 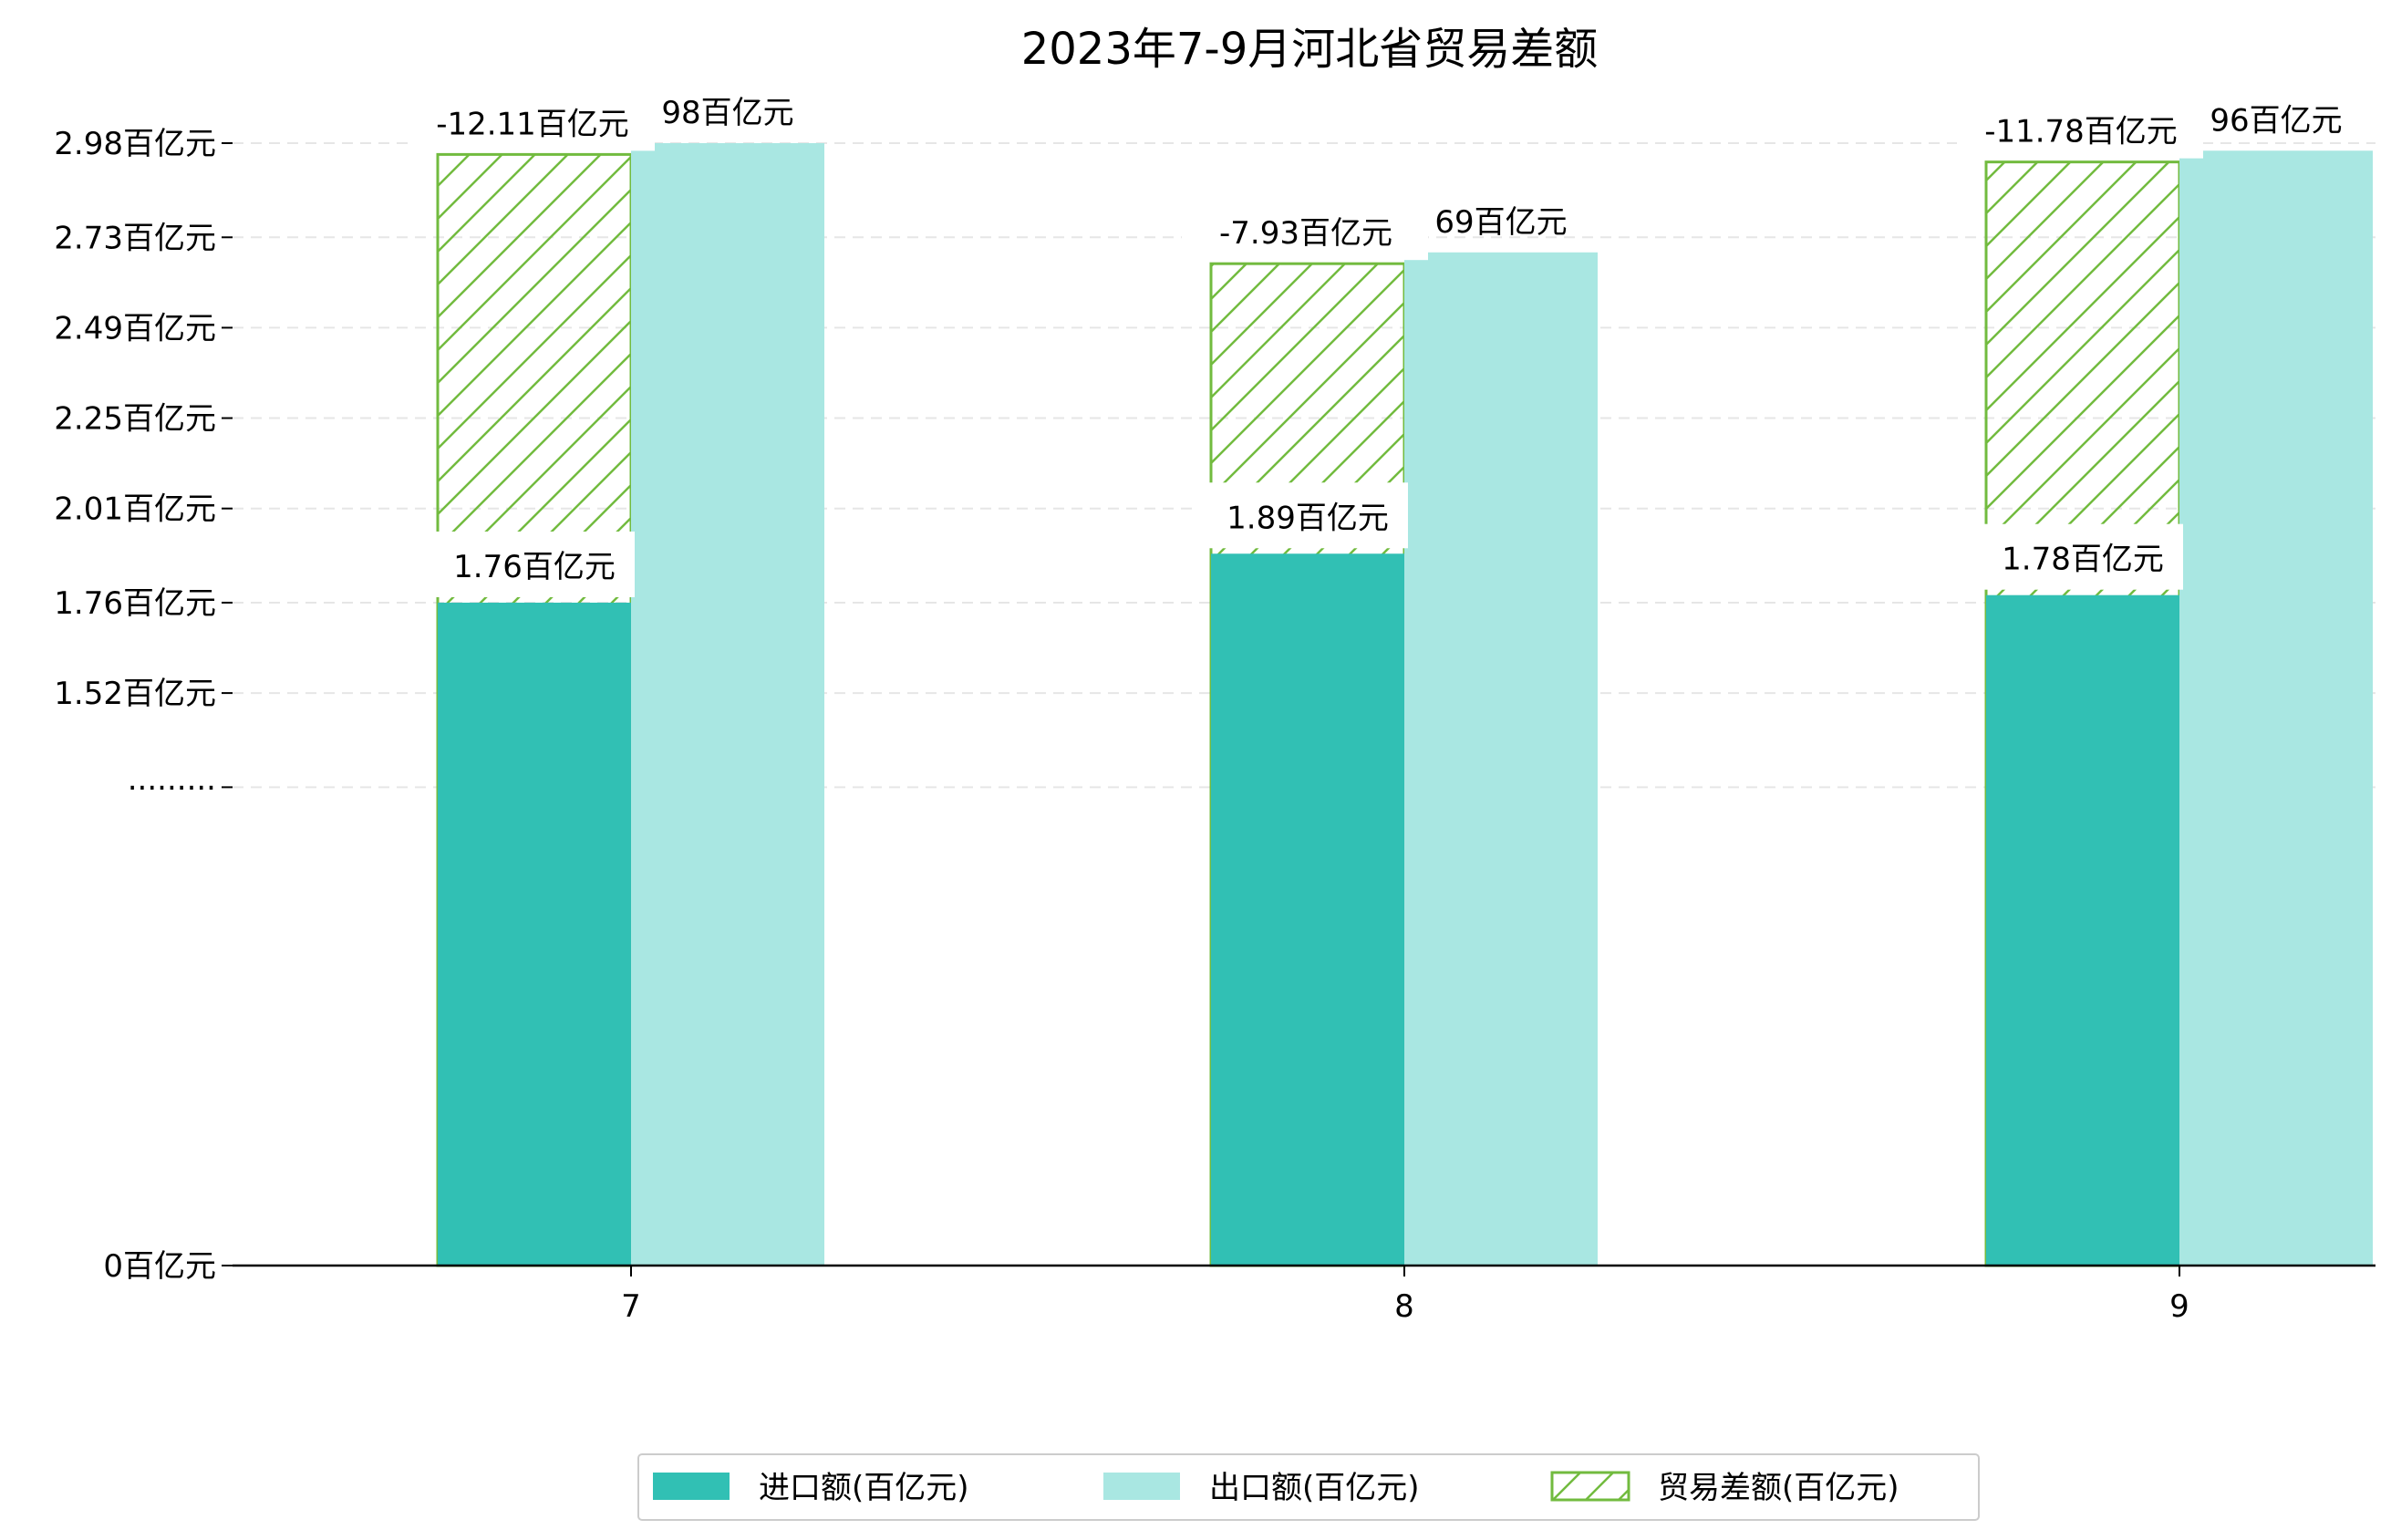 I want to click on data-label-balance: -11.78百亿元, so click(x=2081, y=132).